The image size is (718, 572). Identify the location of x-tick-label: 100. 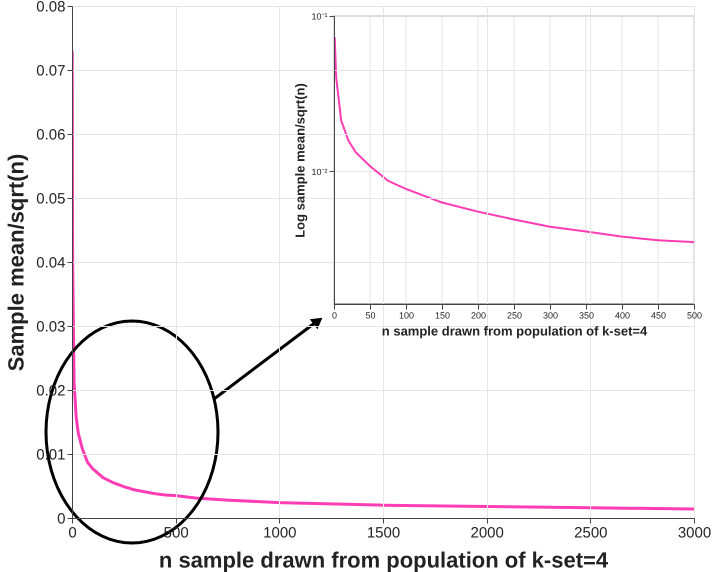
(406, 315).